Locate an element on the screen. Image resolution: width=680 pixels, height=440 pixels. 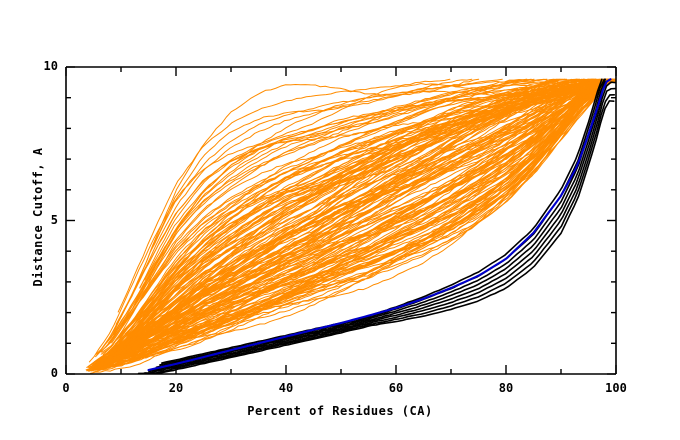
x-tick-label: 40 is located at coordinates (286, 388).